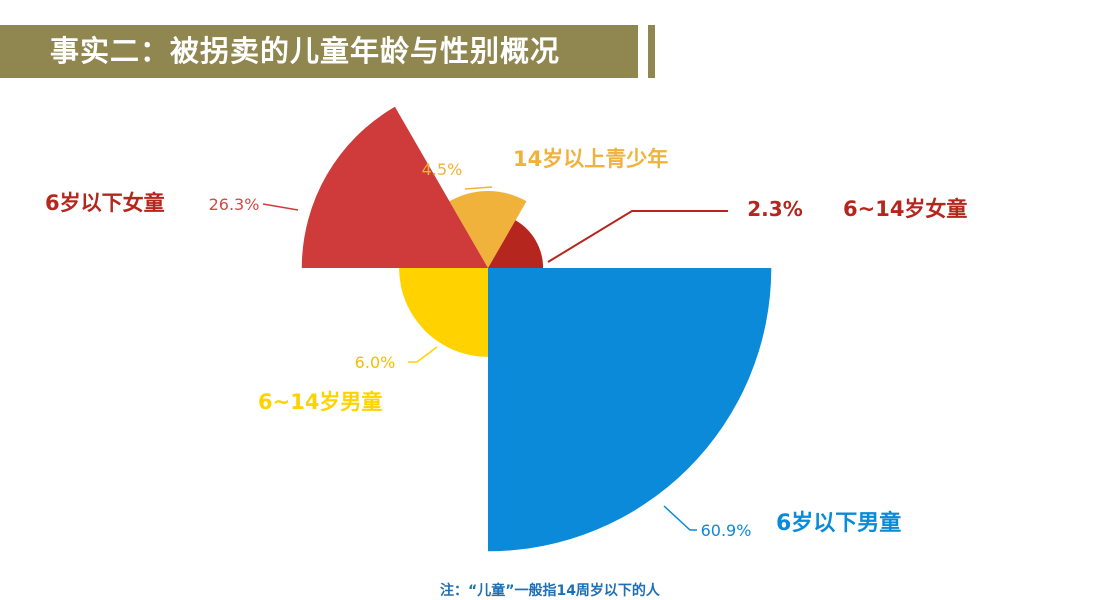 Image resolution: width=1100 pixels, height=600 pixels. What do you see at coordinates (442, 169) in the screenshot?
I see `value-label-teen-over-14: 4.5%` at bounding box center [442, 169].